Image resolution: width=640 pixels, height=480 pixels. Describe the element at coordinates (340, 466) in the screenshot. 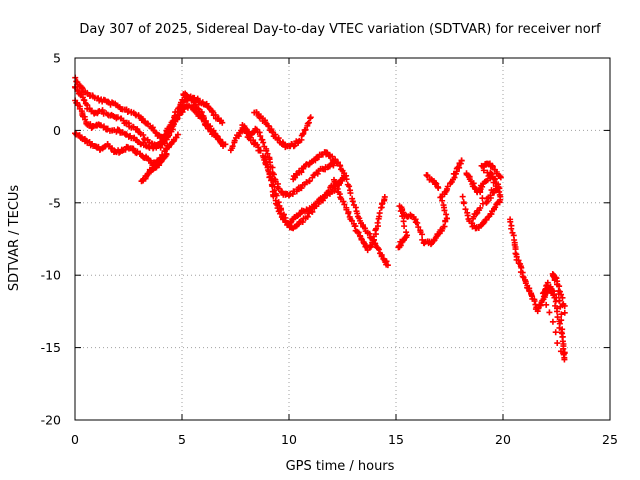

I see `x-axis-label: GPS time / hours` at that location.